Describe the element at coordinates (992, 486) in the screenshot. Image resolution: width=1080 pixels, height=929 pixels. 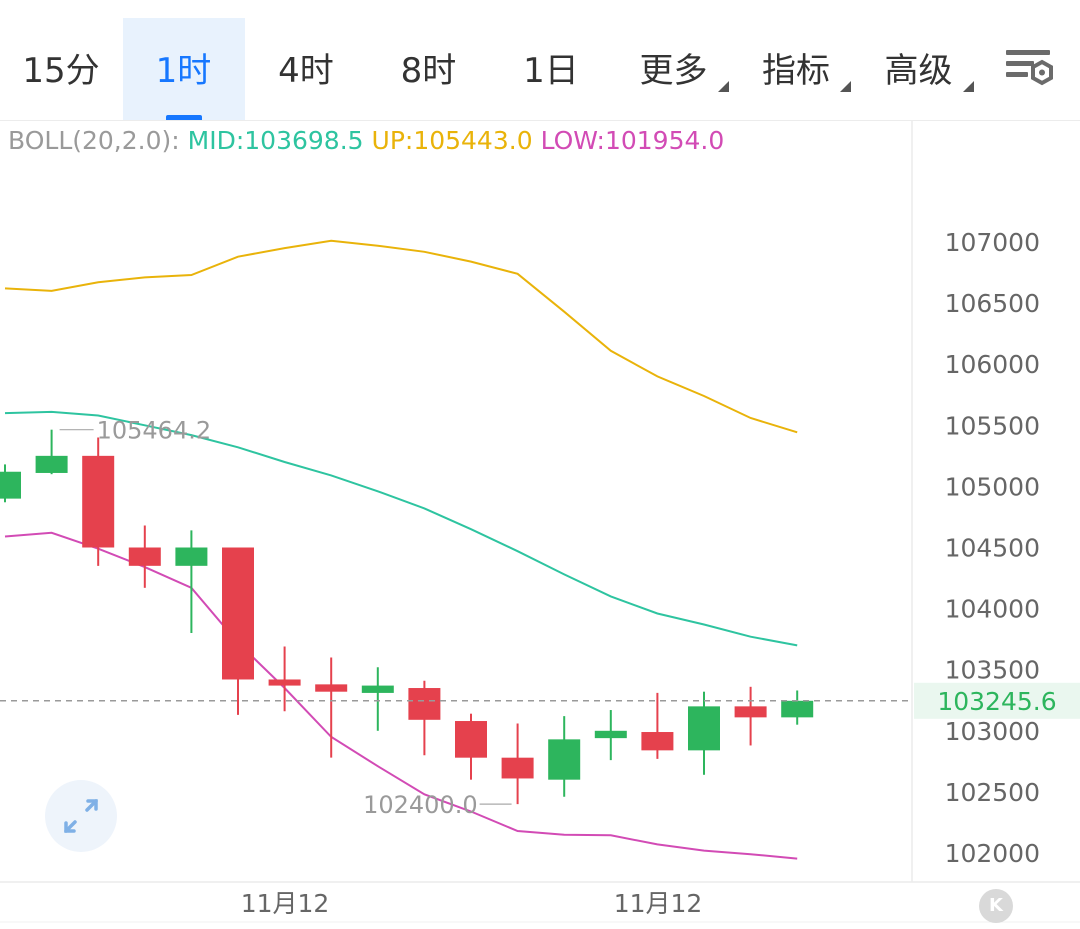
I see `y-tick-label: 105000` at that location.